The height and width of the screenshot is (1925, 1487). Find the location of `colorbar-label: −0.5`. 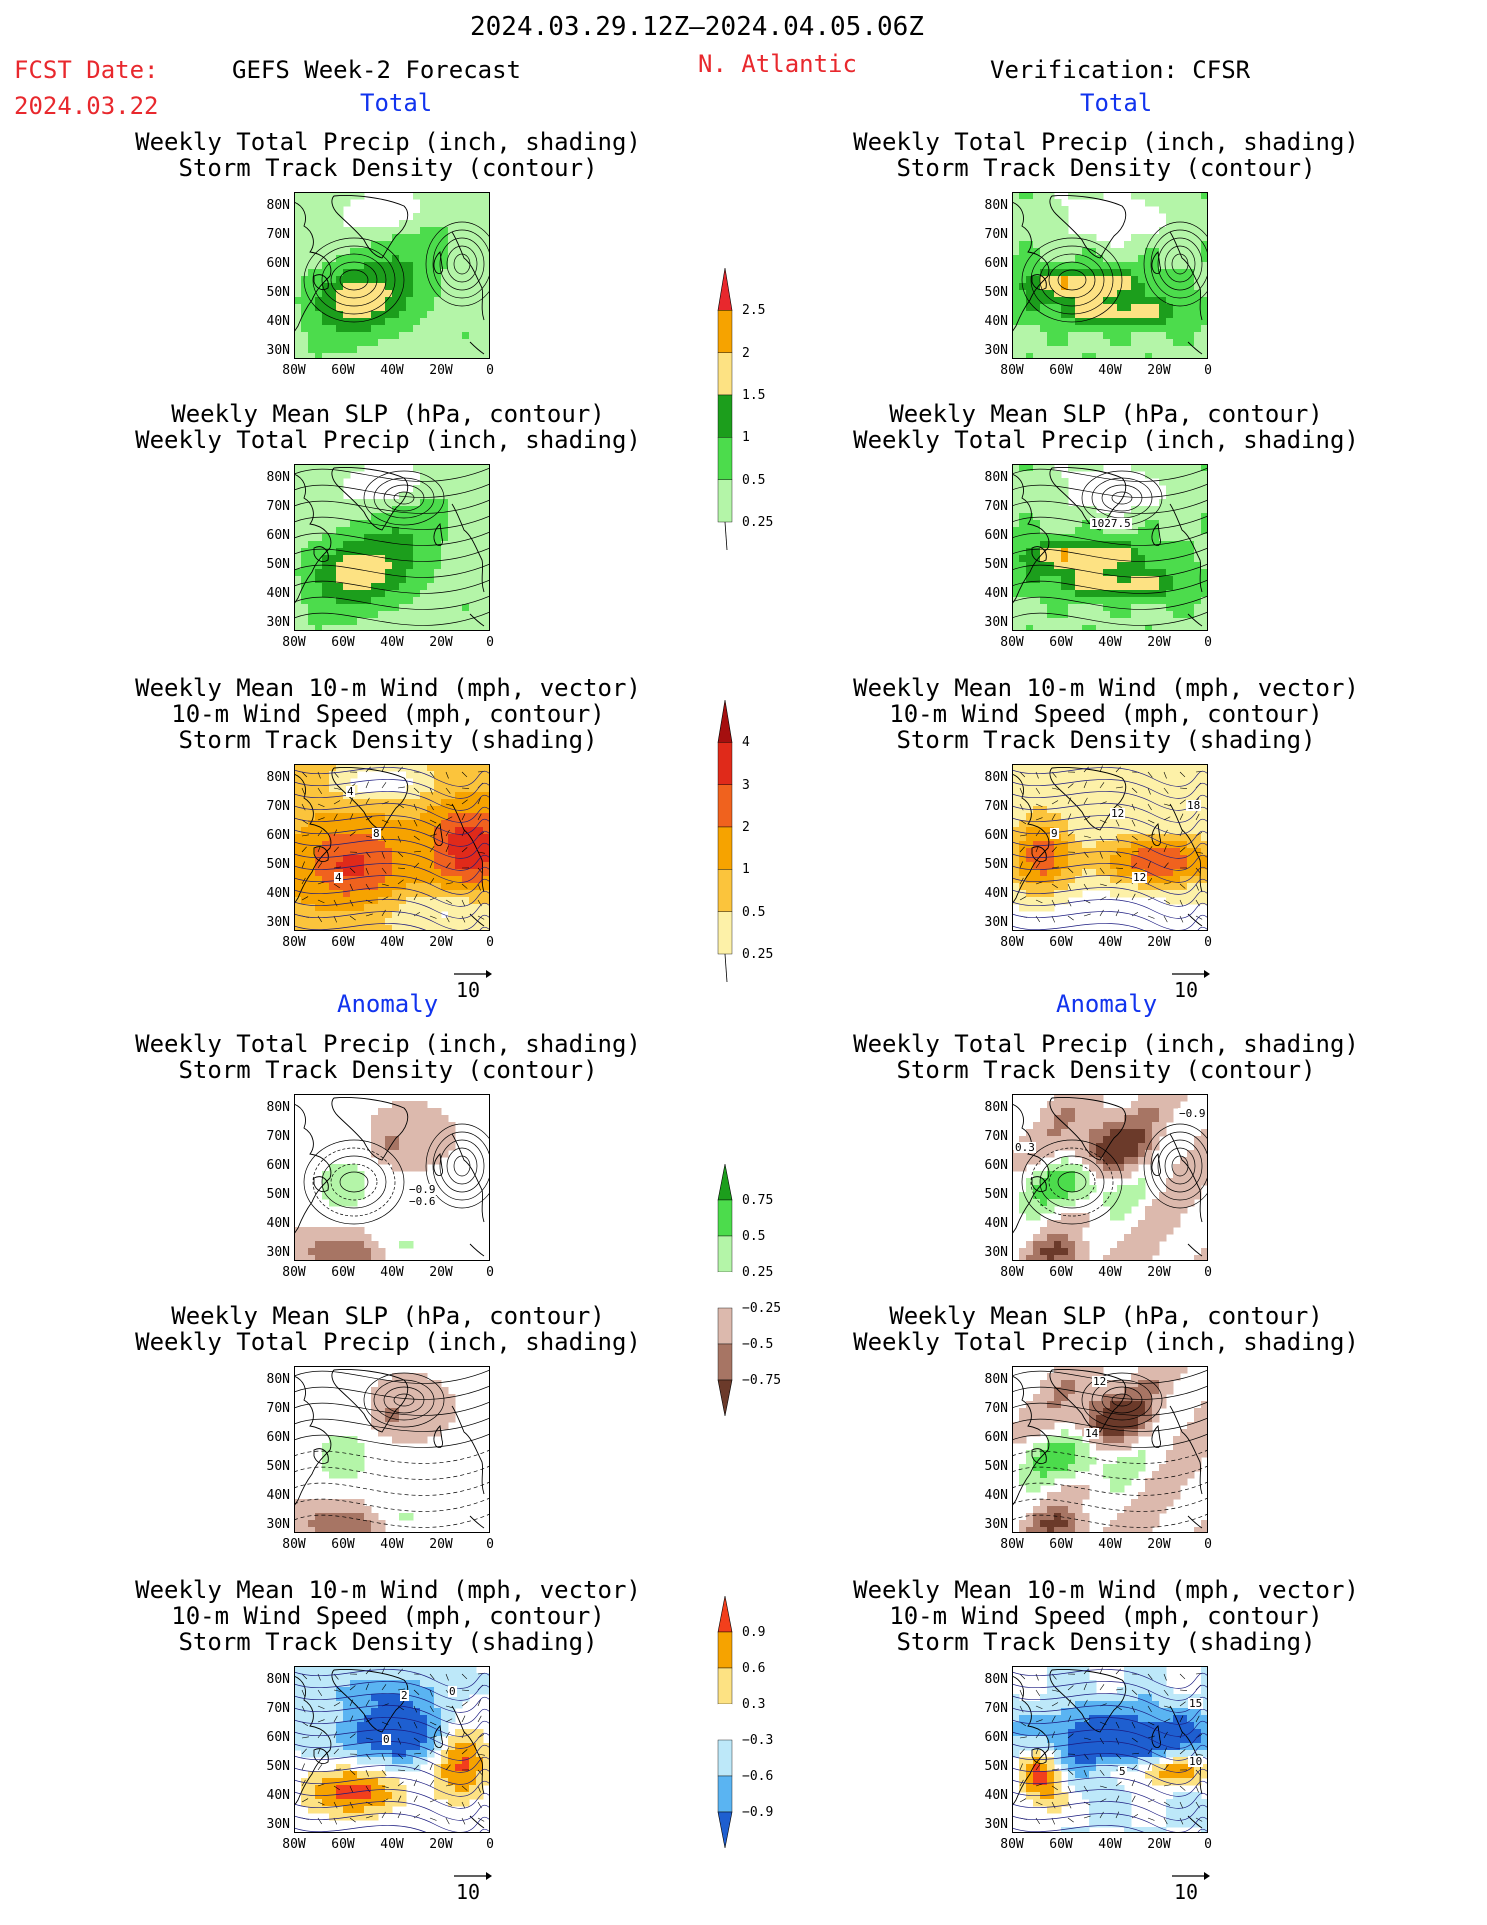

colorbar-label: −0.5 is located at coordinates (758, 1344).